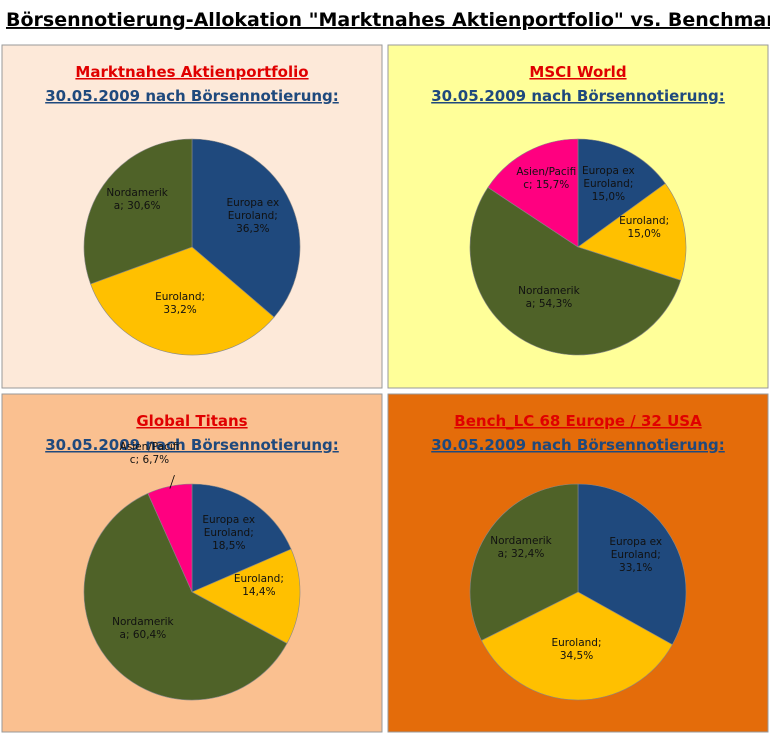 This screenshot has width=770, height=734. I want to click on data-label: Nordamerika; 54,3%, so click(549, 298).